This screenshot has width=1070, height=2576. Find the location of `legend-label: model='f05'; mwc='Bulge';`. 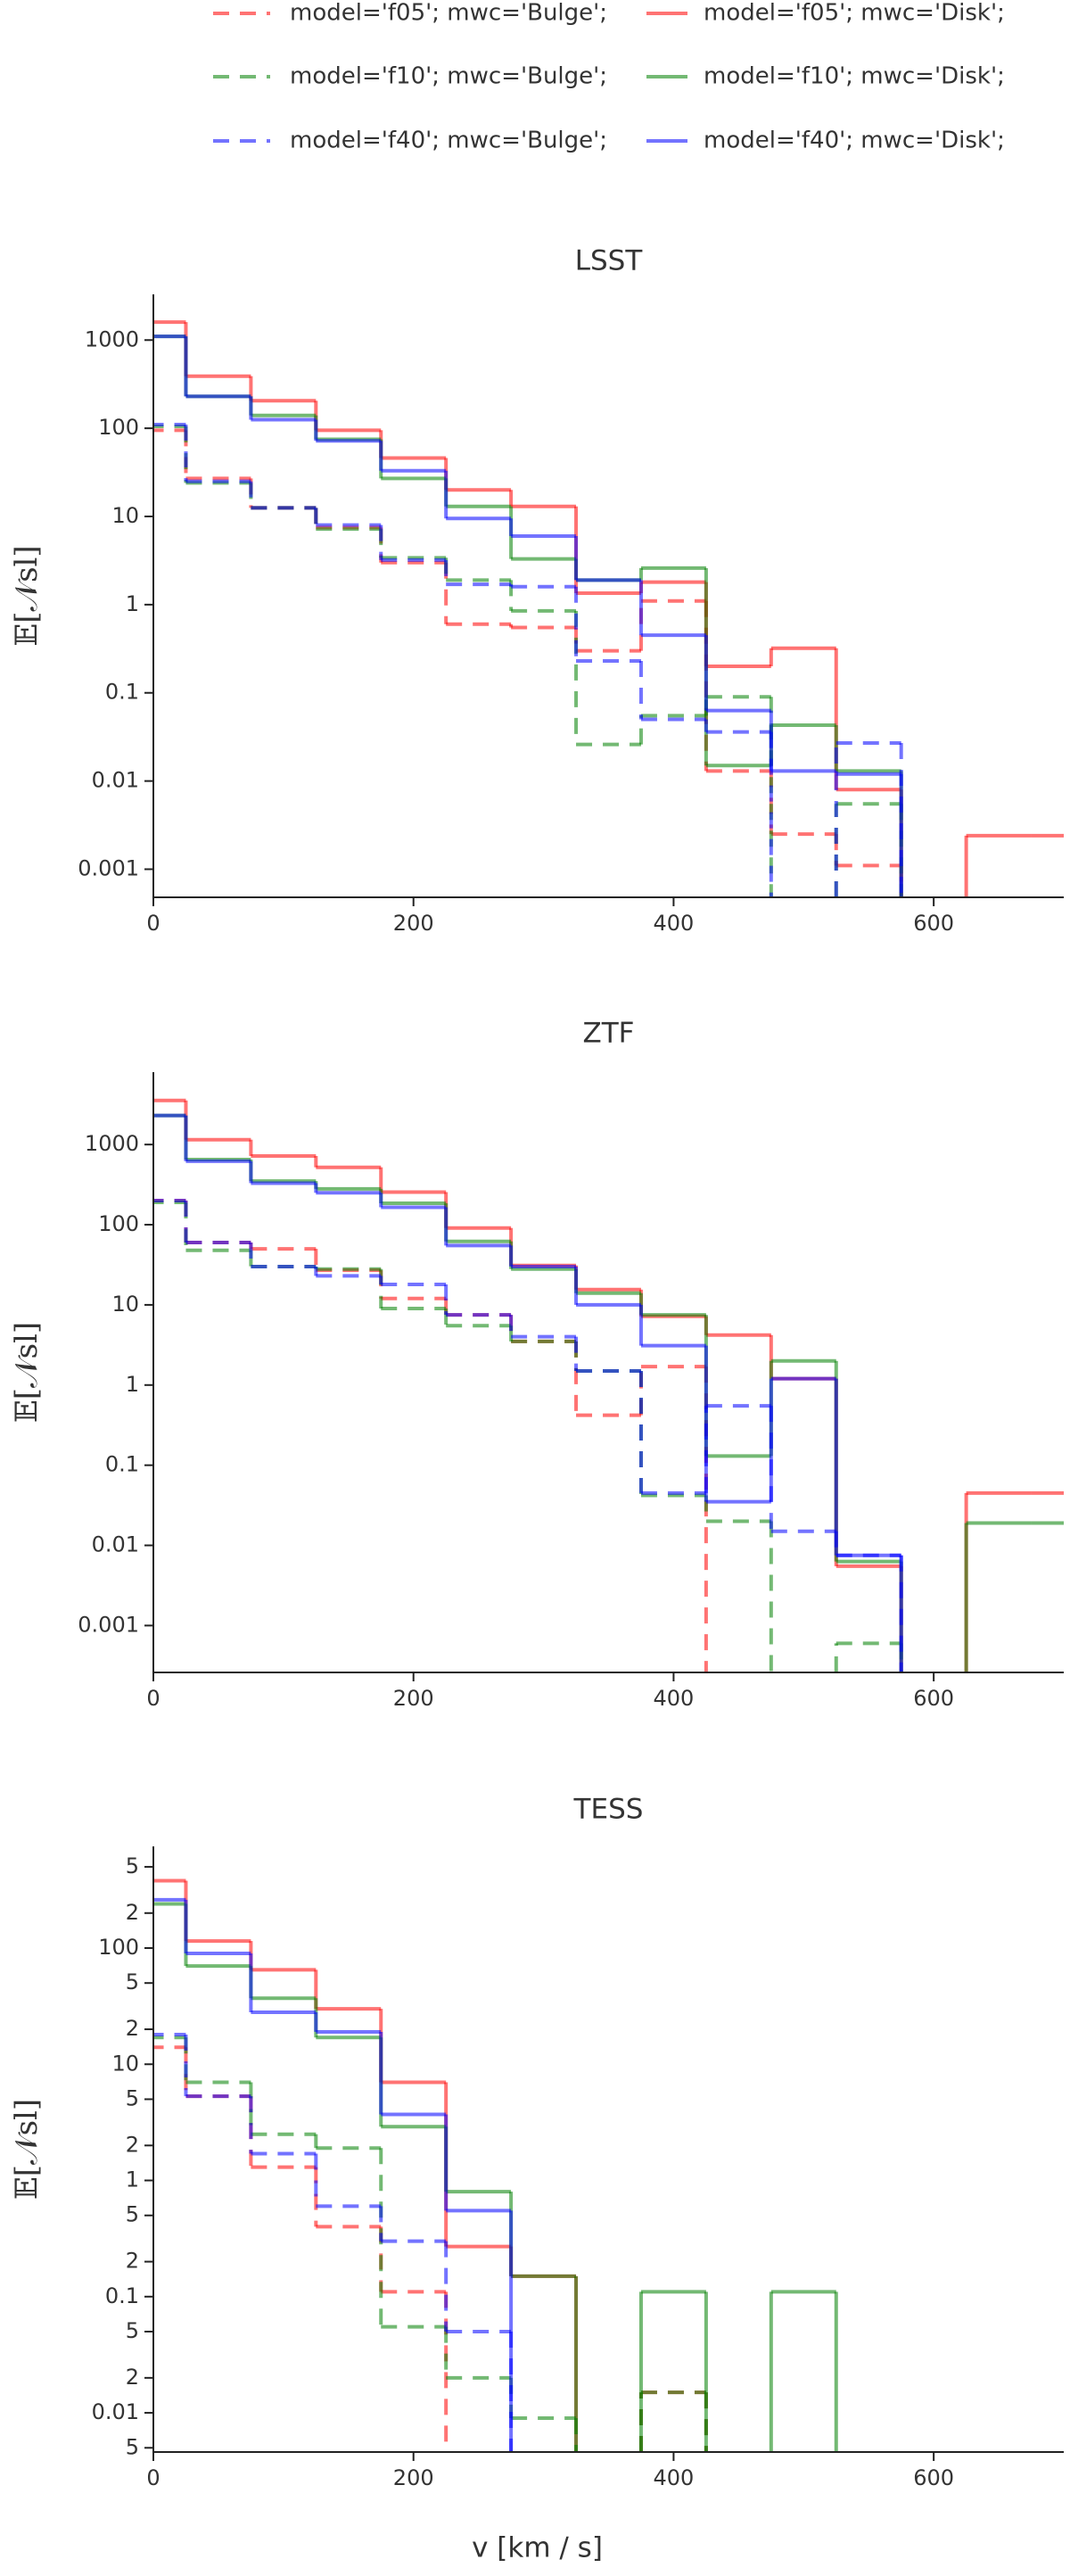

legend-label: model='f05'; mwc='Bulge'; is located at coordinates (448, 14).